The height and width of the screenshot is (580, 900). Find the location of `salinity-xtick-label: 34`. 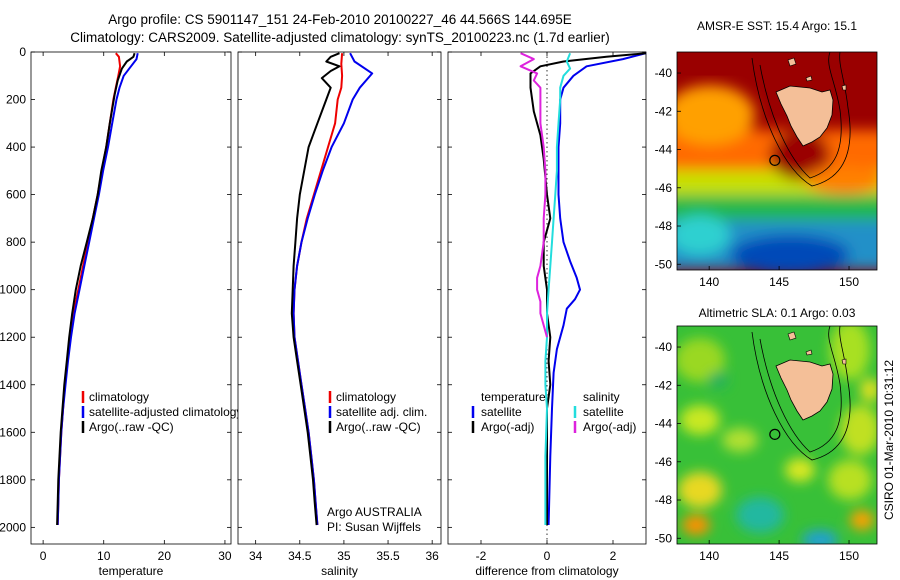

salinity-xtick-label: 34 is located at coordinates (256, 556).